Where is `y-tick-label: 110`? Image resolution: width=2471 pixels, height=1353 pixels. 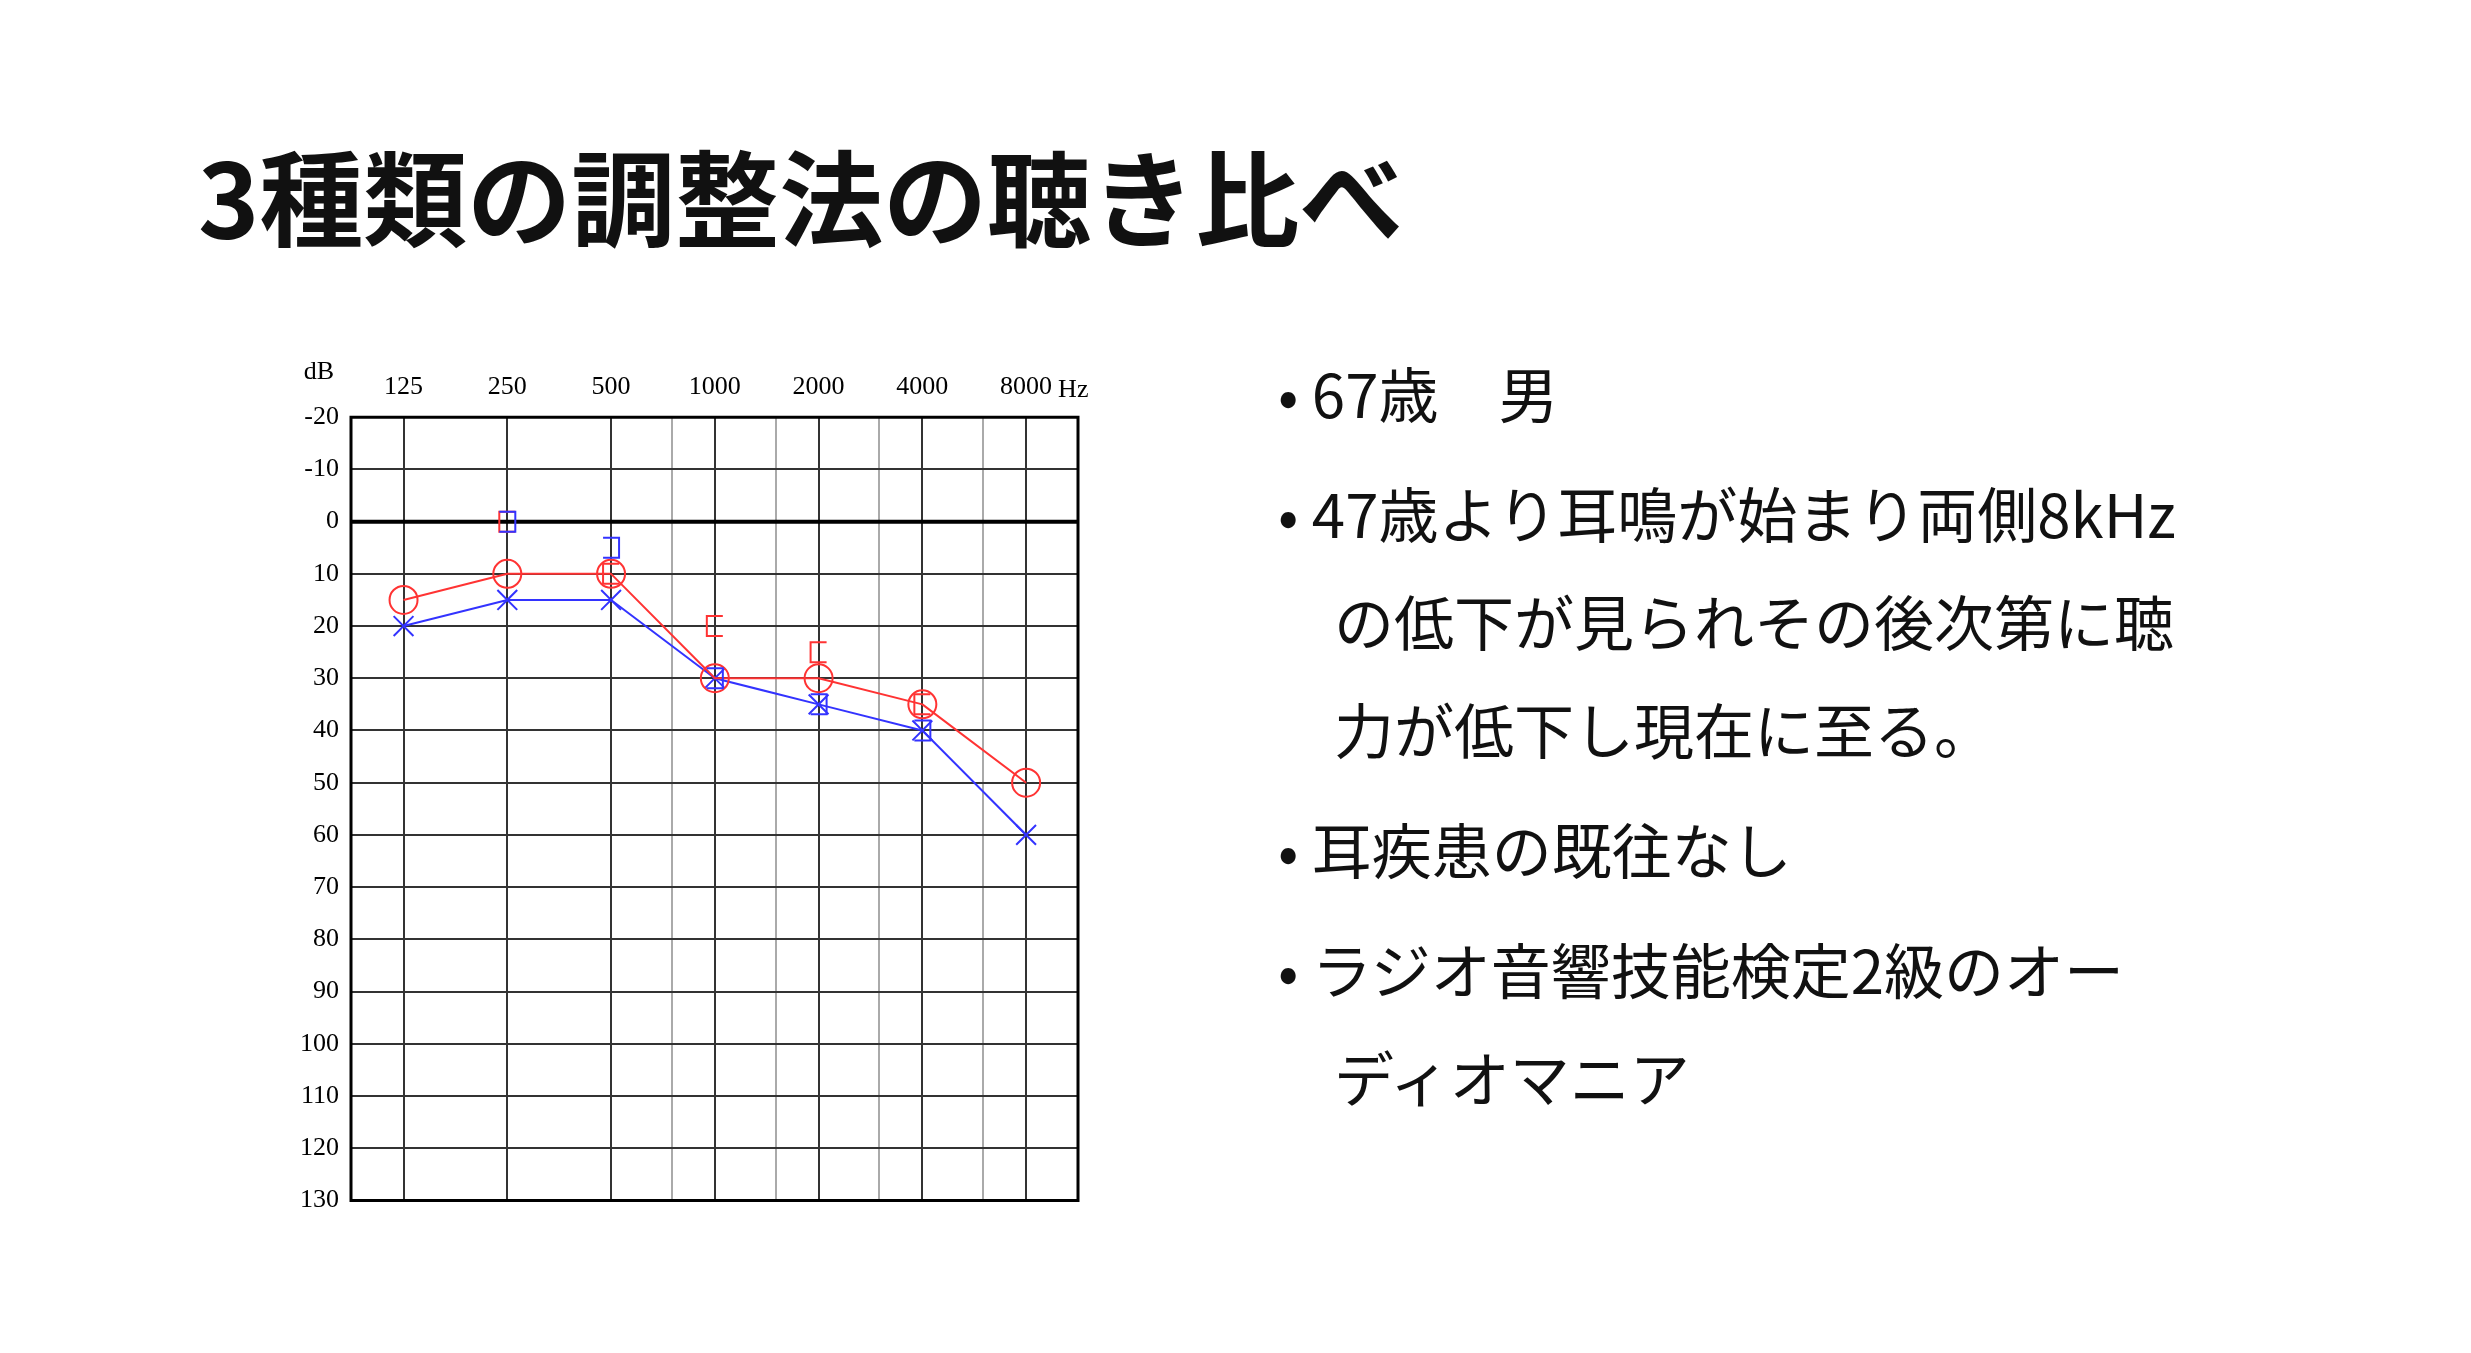 y-tick-label: 110 is located at coordinates (319, 1094).